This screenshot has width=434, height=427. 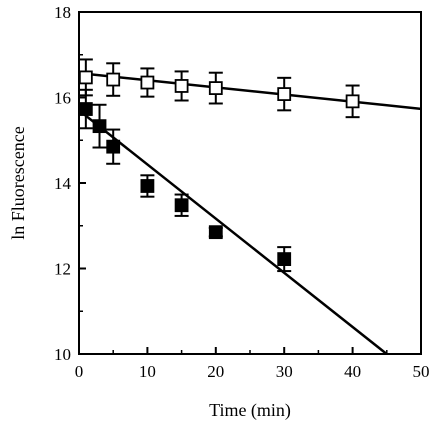 What do you see at coordinates (62, 12) in the screenshot?
I see `y-tick-label: 18` at bounding box center [62, 12].